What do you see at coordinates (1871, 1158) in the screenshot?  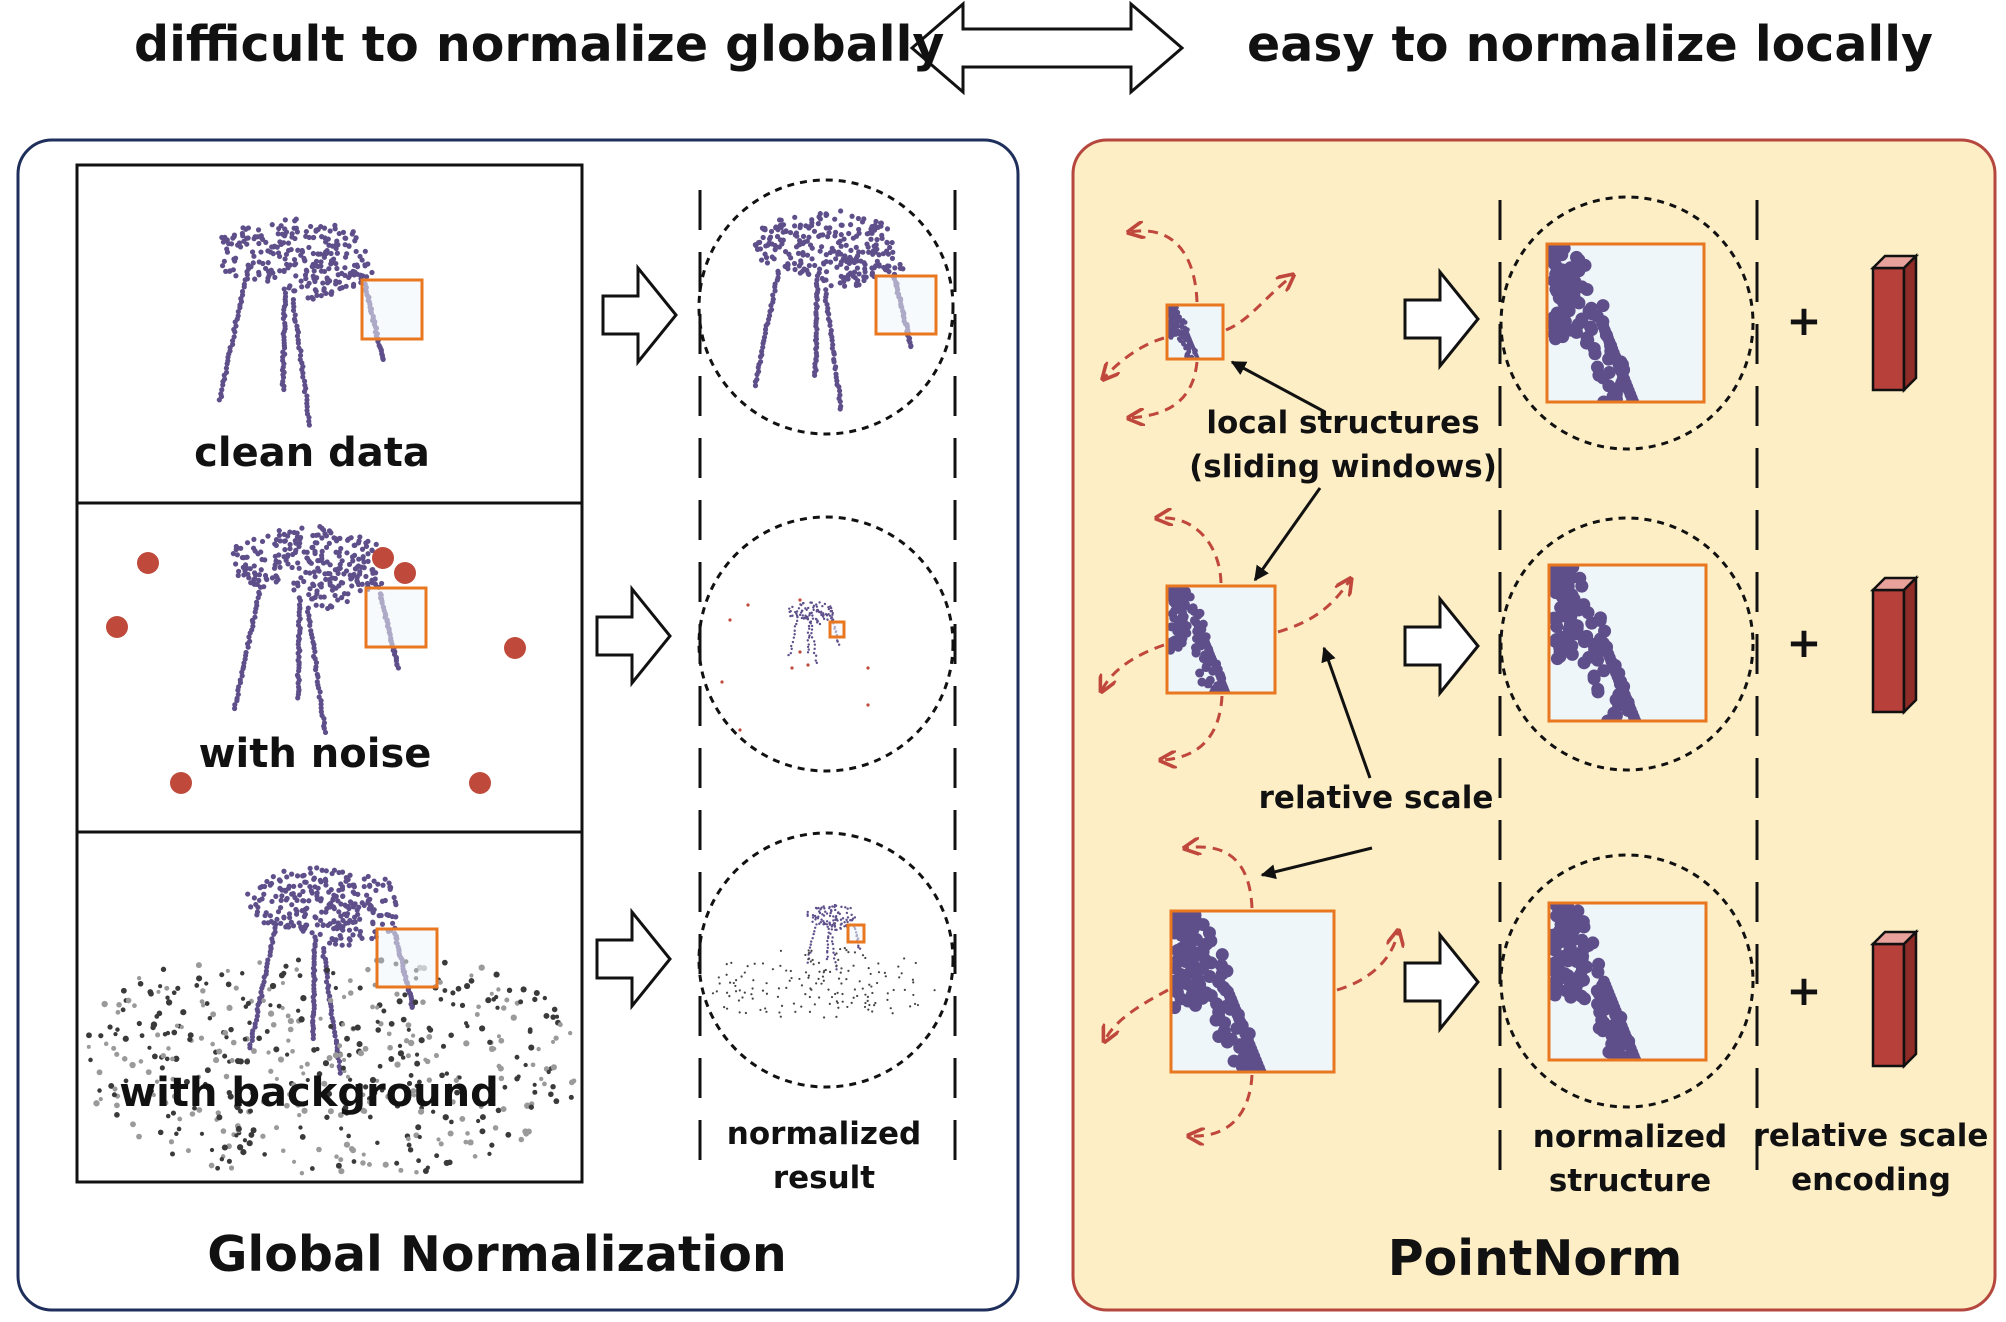 I see `encoding-caption: relative scale encoding` at bounding box center [1871, 1158].